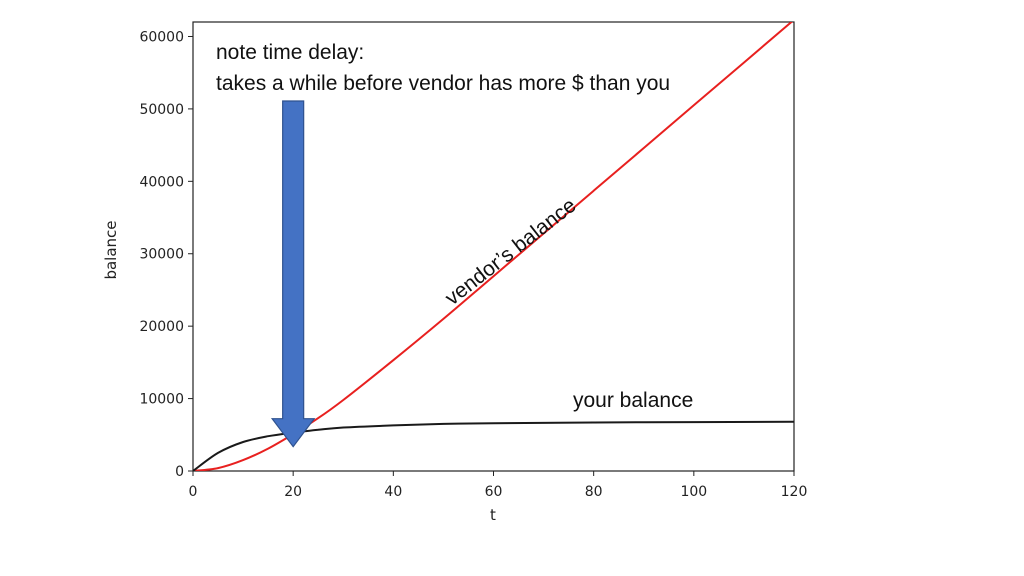 Image resolution: width=1024 pixels, height=576 pixels. Describe the element at coordinates (493, 445) in the screenshot. I see `your-balance-line` at that location.